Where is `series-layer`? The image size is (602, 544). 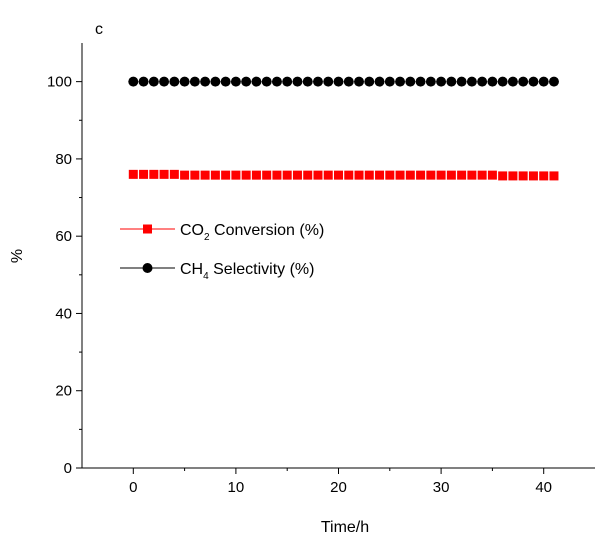
series-layer is located at coordinates (343, 128).